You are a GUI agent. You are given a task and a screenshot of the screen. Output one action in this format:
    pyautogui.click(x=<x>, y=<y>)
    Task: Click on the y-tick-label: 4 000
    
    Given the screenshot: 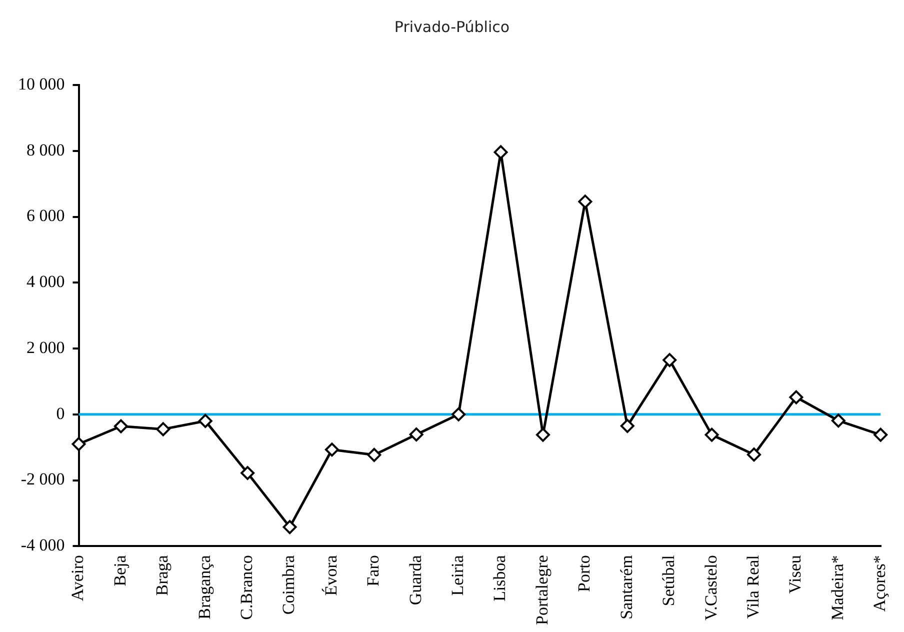 What is the action you would take?
    pyautogui.click(x=45, y=282)
    